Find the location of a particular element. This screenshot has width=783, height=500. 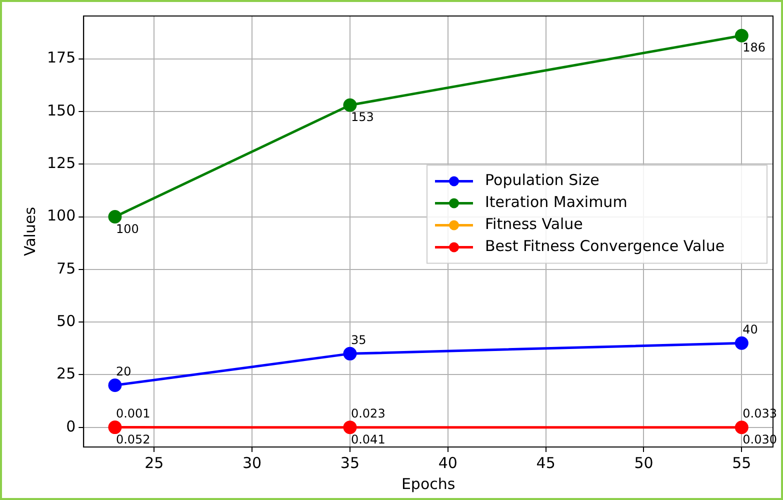

x-tick-label: 40 is located at coordinates (448, 463).